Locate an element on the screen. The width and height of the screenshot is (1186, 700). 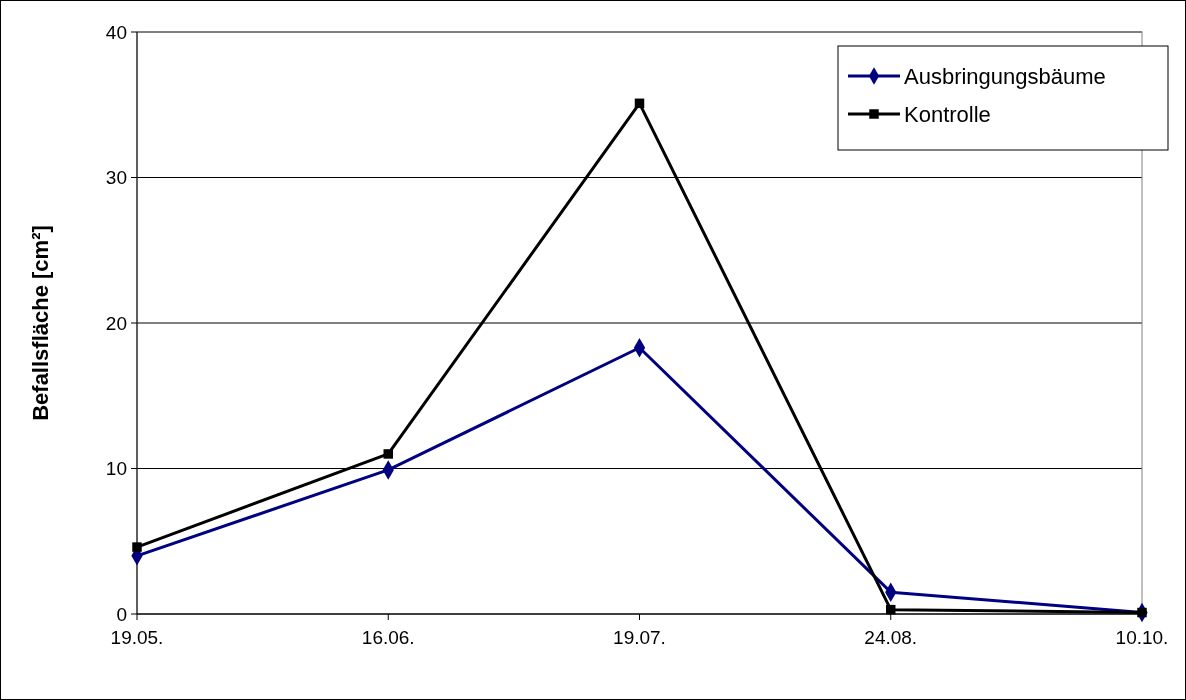
x-tick-label: 19.07. is located at coordinates (639, 637).